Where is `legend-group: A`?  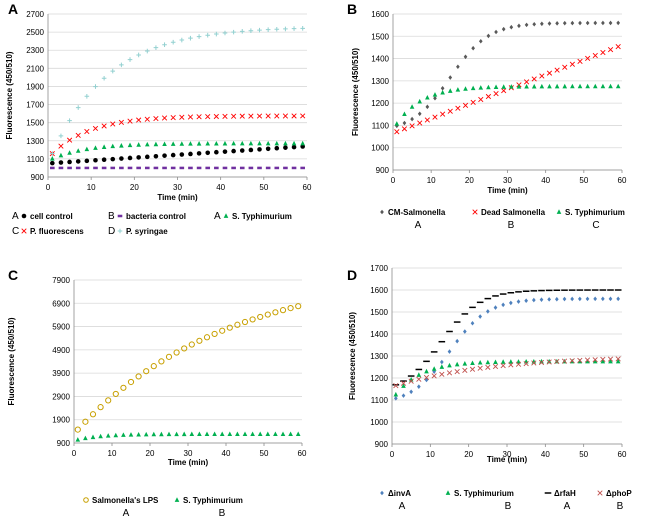 legend-group: A is located at coordinates (402, 506).